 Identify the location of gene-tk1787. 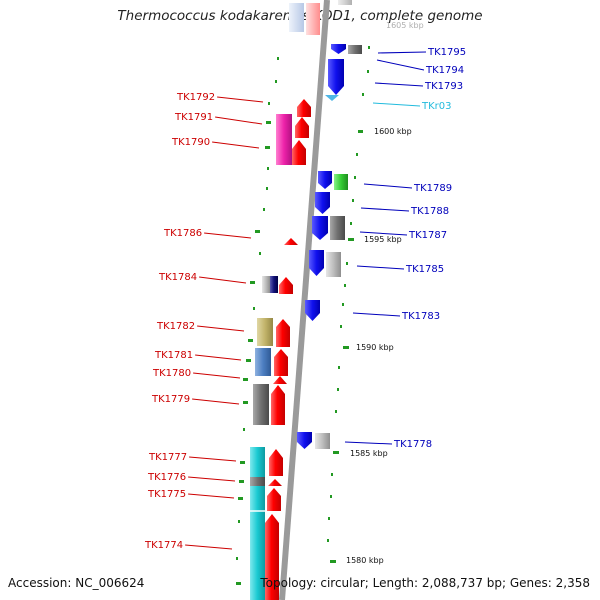
(320, 228).